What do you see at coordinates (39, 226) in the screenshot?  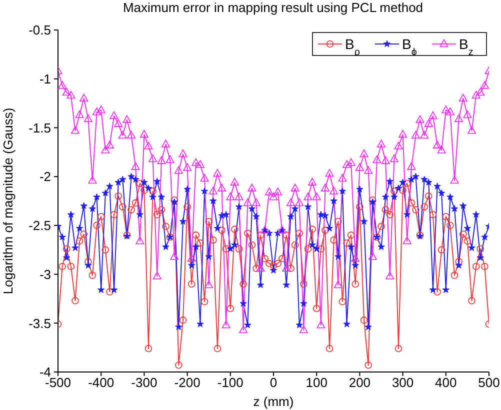 I see `y-tick-label: -2.5` at bounding box center [39, 226].